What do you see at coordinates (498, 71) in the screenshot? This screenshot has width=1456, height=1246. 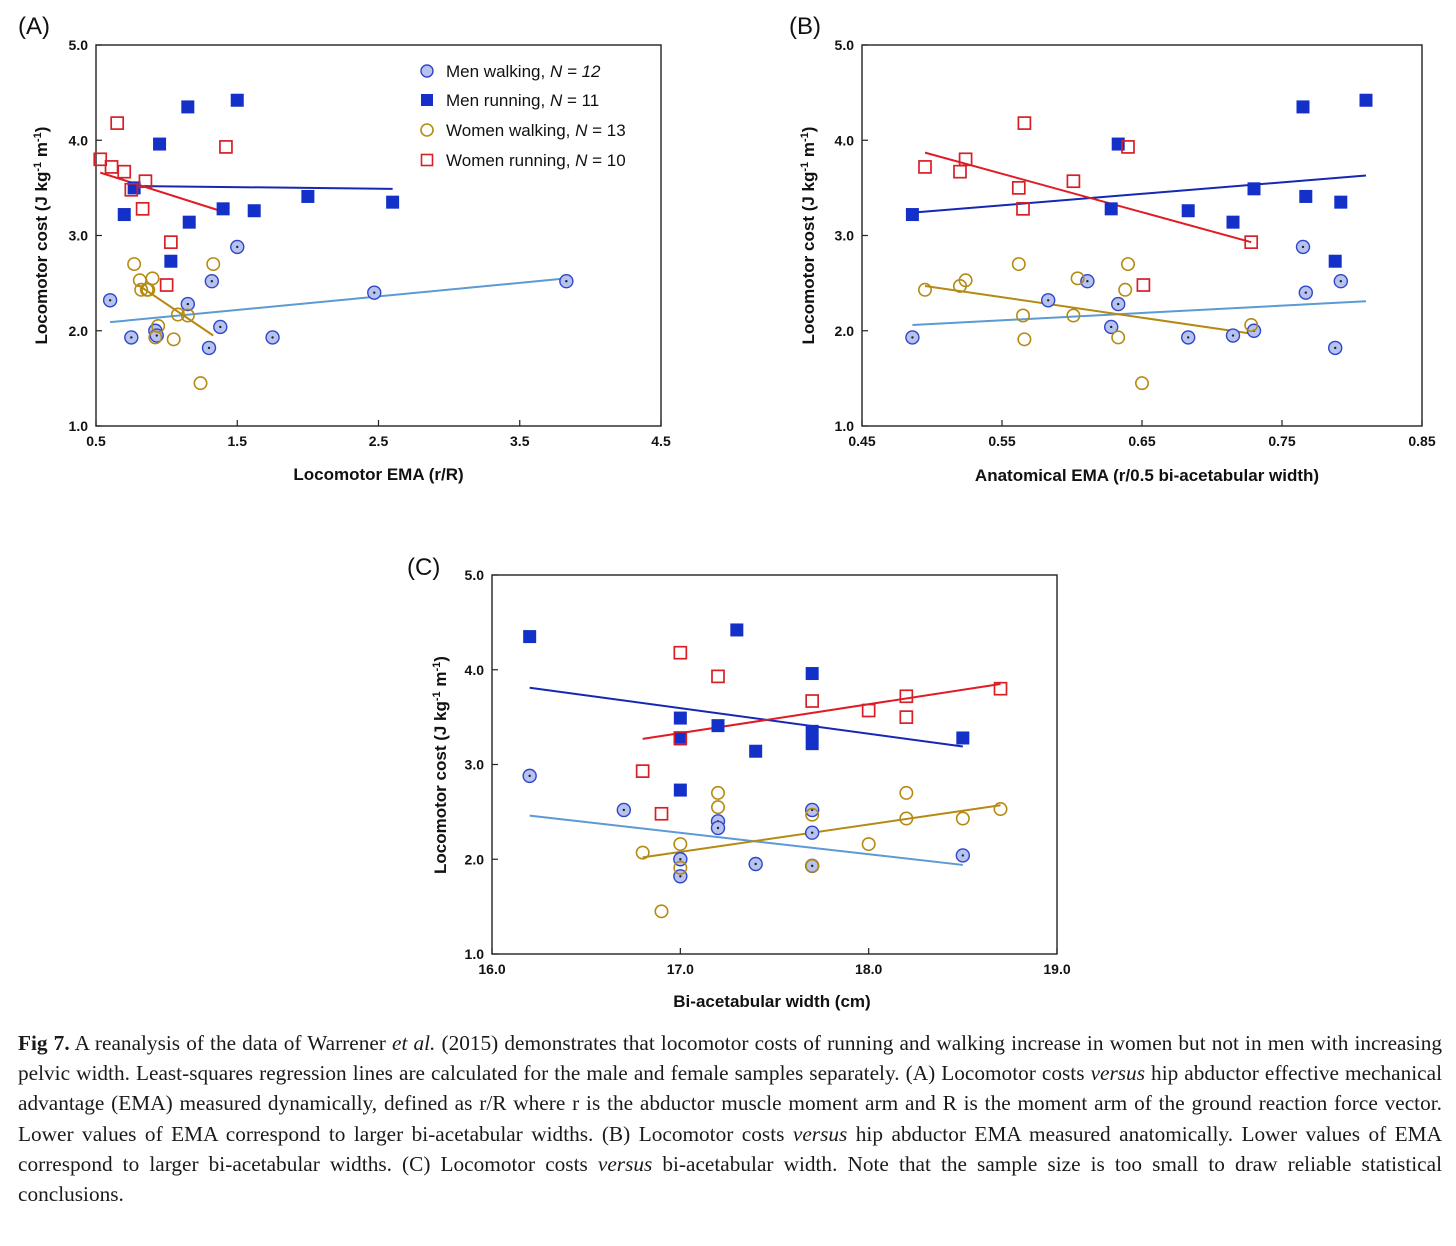 I see `legend-men-walking-label: Men walking,` at bounding box center [498, 71].